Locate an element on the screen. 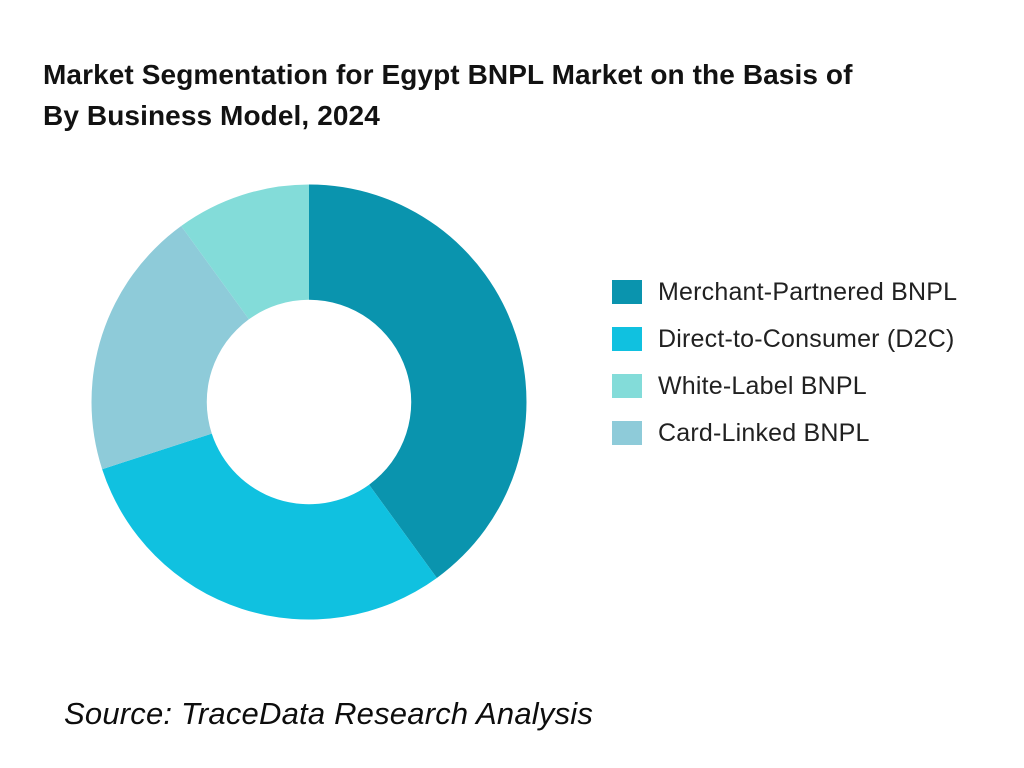 Image resolution: width=1024 pixels, height=768 pixels. donut-slice-3-card-linked-bnpl is located at coordinates (170, 348).